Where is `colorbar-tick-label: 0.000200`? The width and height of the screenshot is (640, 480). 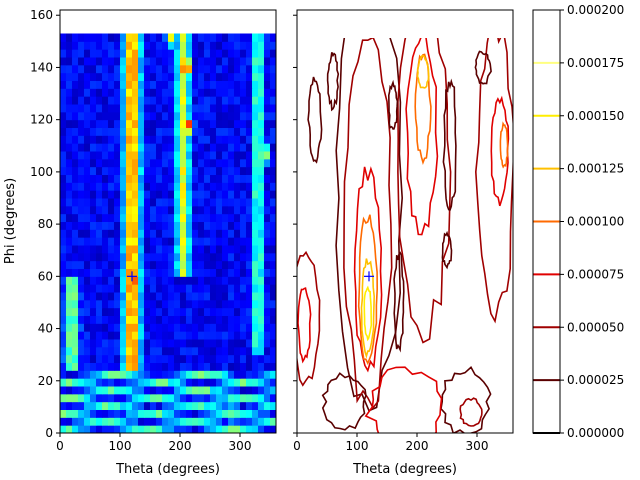
colorbar-tick-label: 0.000200 is located at coordinates (595, 10).